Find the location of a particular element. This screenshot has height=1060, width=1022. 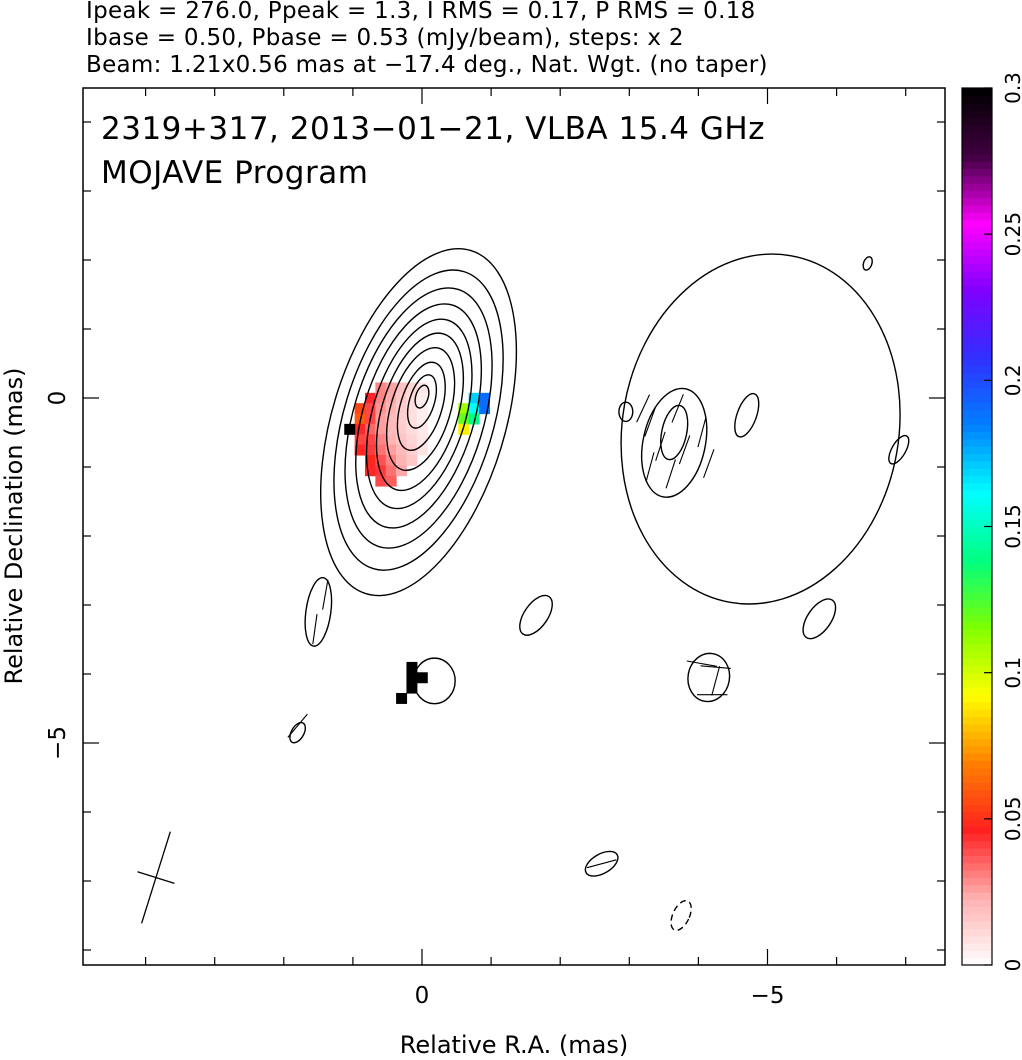

contour-island-a is located at coordinates (318, 611).